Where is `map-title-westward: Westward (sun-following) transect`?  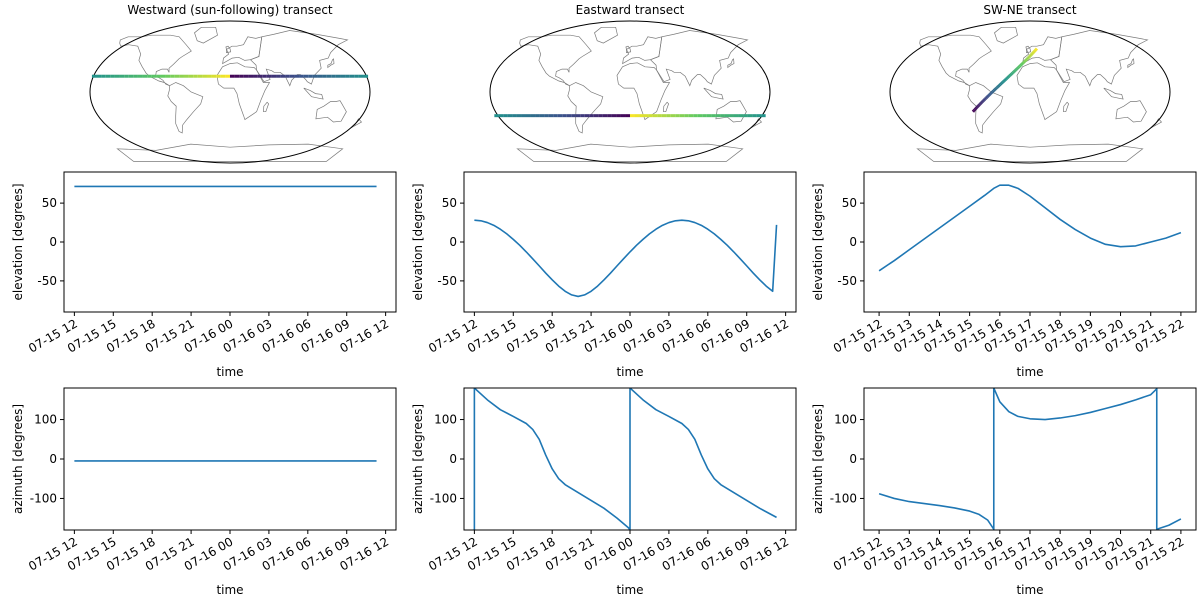 map-title-westward: Westward (sun-following) transect is located at coordinates (230, 10).